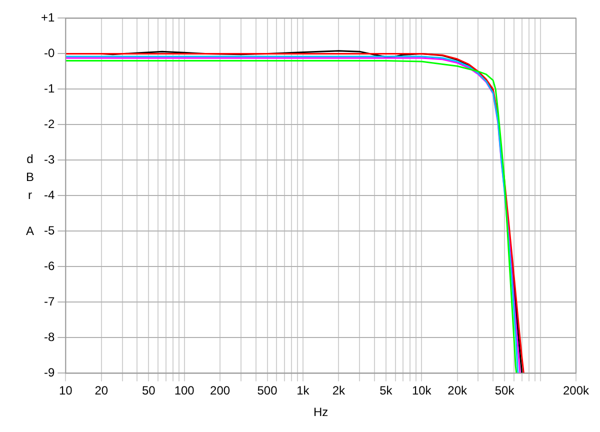 This screenshot has width=600, height=432. Describe the element at coordinates (47, 17) in the screenshot. I see `y-tick-label: +1` at that location.